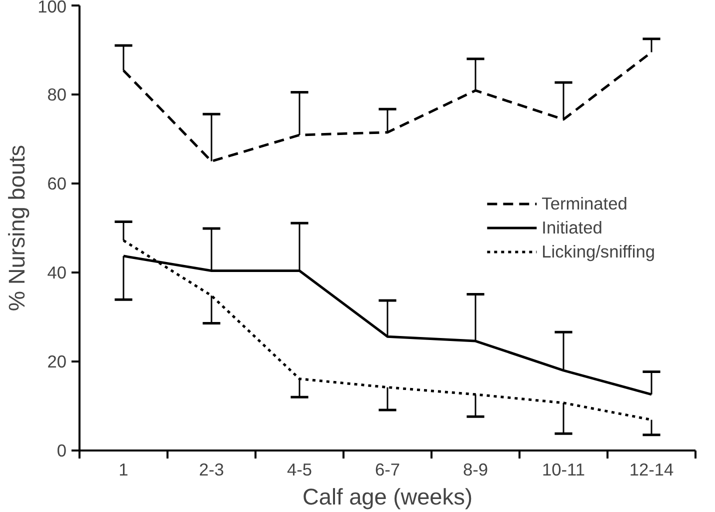 The height and width of the screenshot is (512, 715). Describe the element at coordinates (564, 470) in the screenshot. I see `x-tick-label: 10-11` at that location.